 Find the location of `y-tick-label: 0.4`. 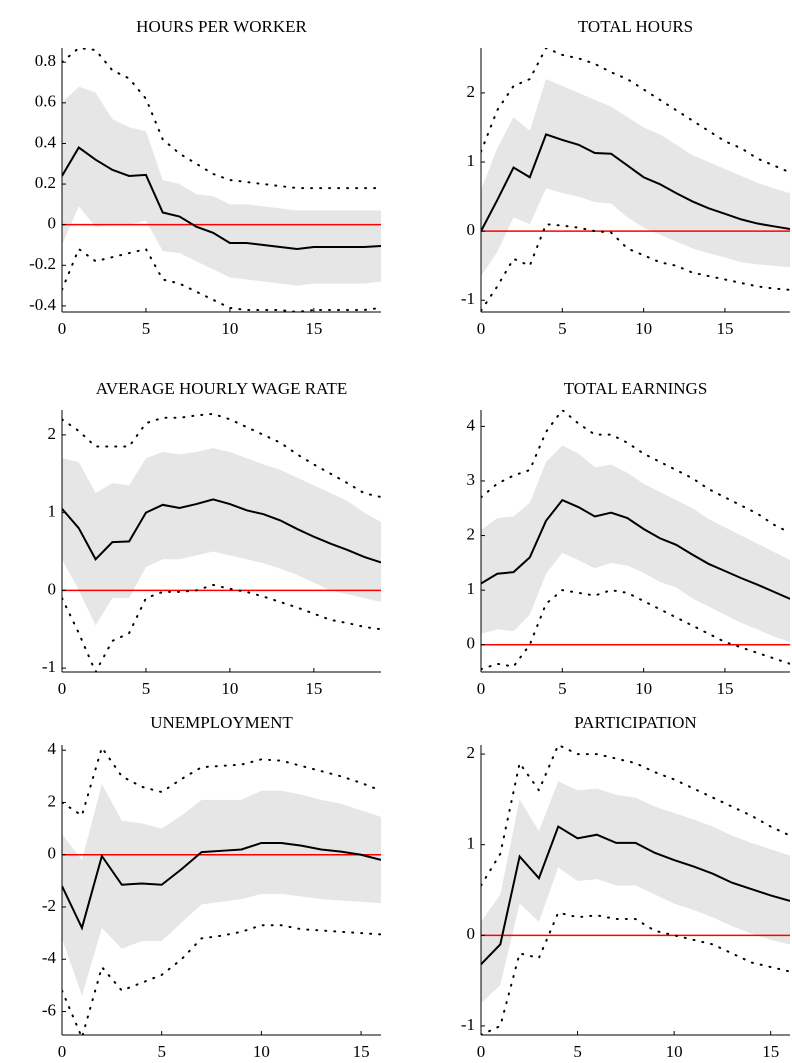

y-tick-label: 0.4 is located at coordinates (46, 141).